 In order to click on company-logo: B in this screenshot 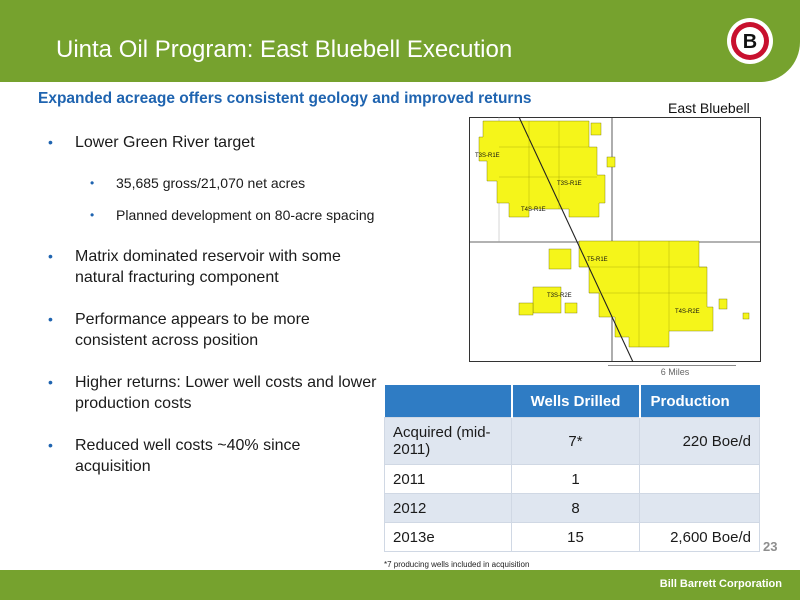, I will do `click(750, 41)`.